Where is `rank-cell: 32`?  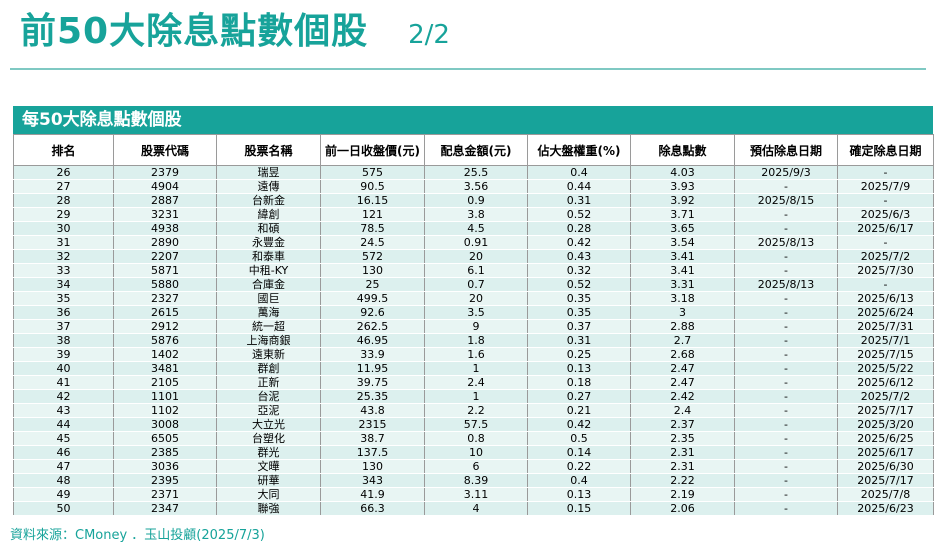 rank-cell: 32 is located at coordinates (63, 256).